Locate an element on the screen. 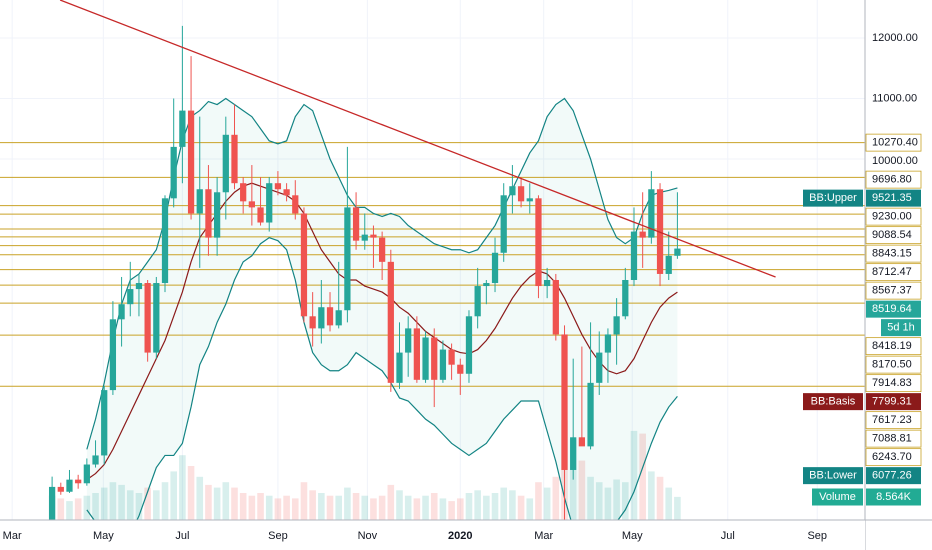 Image resolution: width=932 pixels, height=550 pixels. time-axis is located at coordinates (432, 535).